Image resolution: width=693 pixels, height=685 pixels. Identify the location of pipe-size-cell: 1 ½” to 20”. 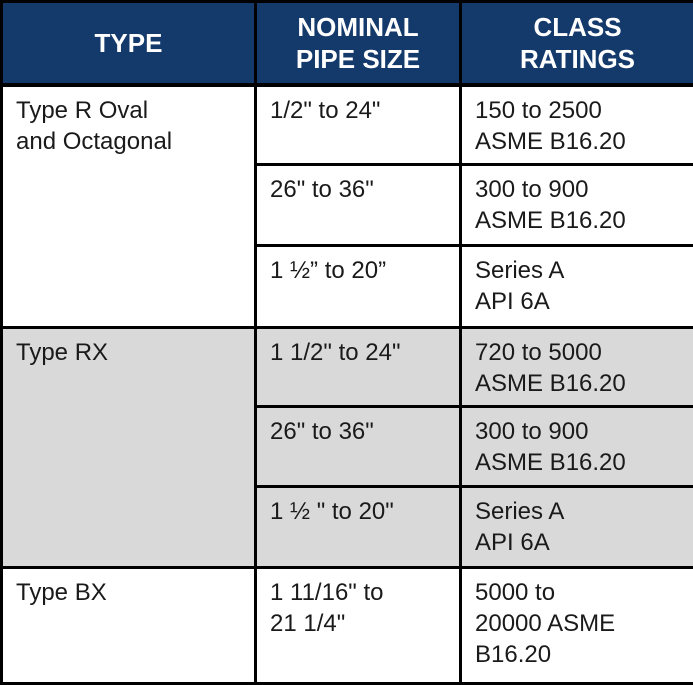
(358, 286).